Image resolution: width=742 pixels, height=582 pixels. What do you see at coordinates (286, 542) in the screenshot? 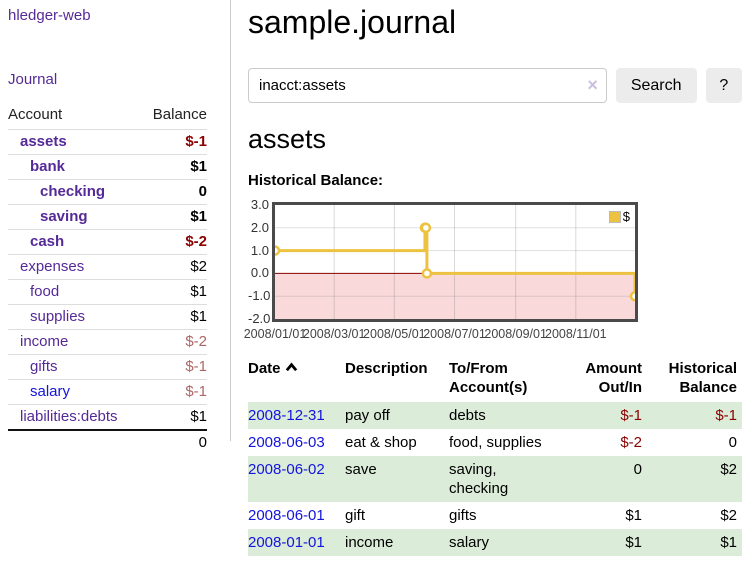
I see `transaction-date-link: 2008-01-01` at bounding box center [286, 542].